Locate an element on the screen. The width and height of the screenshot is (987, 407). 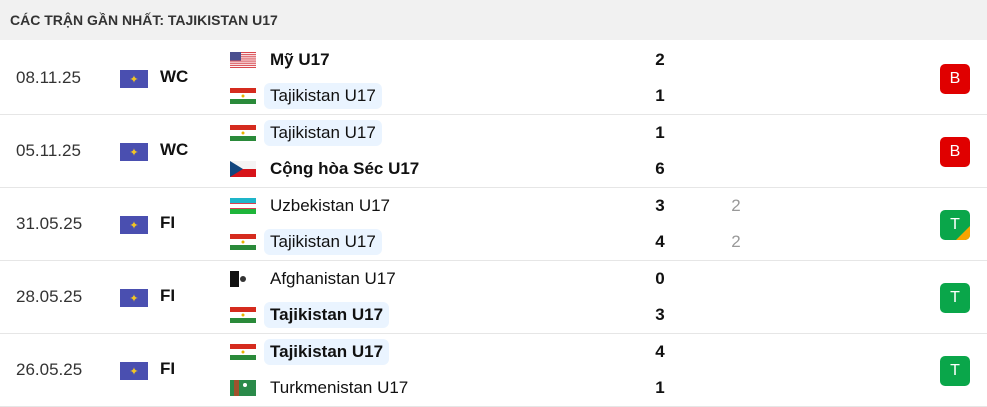
score-home: 1 is located at coordinates (660, 132).